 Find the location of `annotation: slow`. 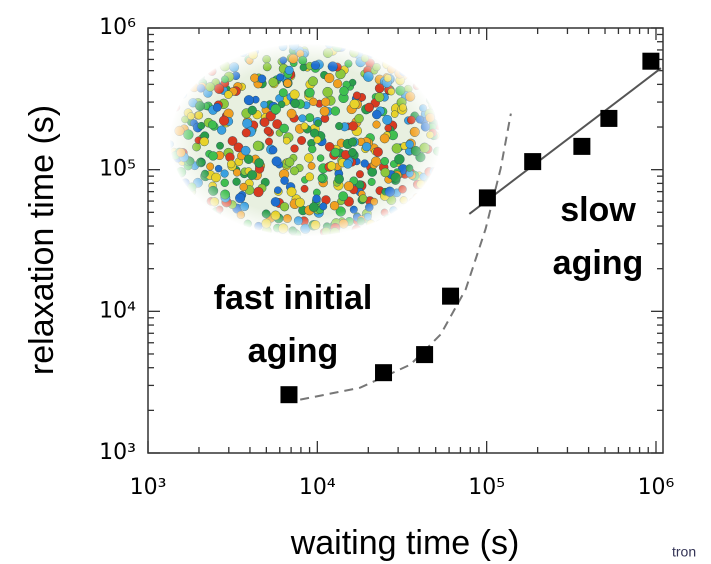

annotation: slow is located at coordinates (598, 210).